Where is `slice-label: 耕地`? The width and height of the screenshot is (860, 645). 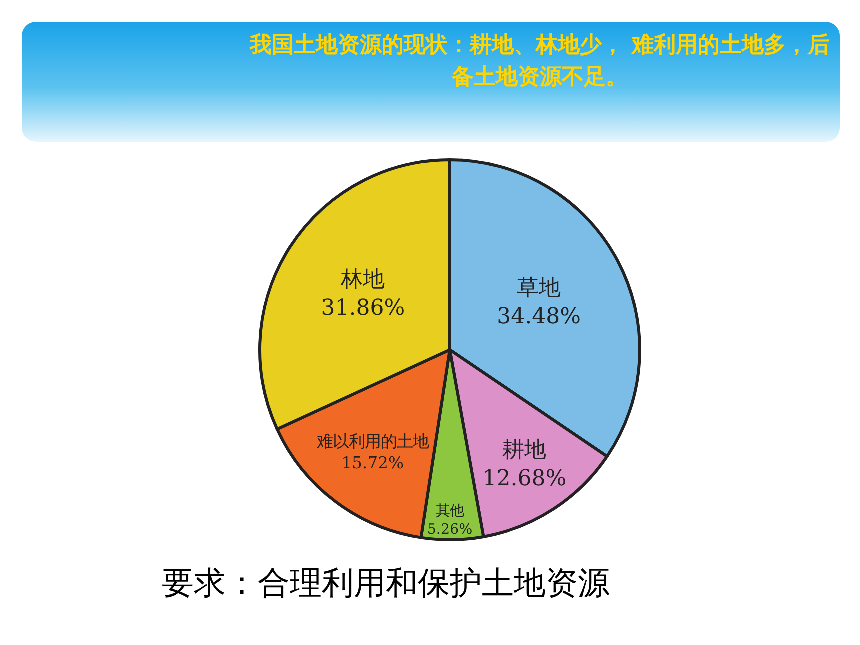 slice-label: 耕地 is located at coordinates (524, 450).